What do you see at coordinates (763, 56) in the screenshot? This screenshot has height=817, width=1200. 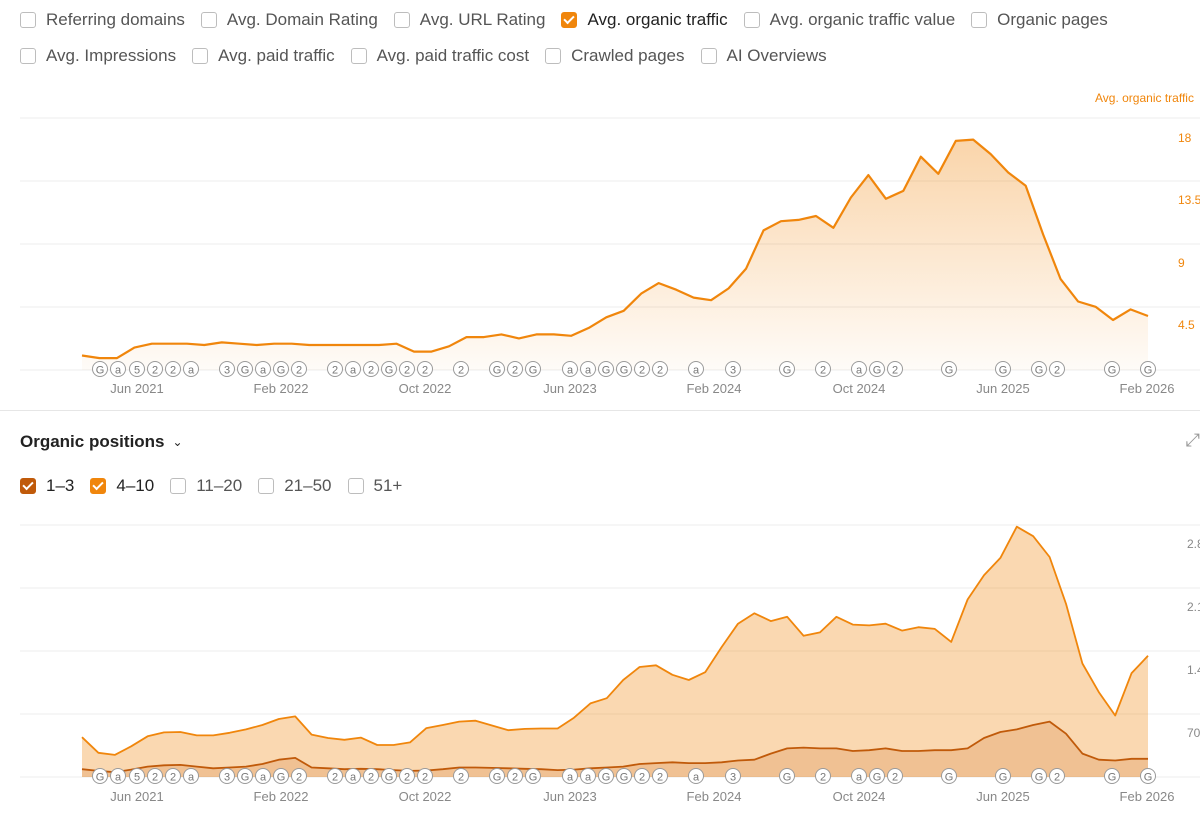 I see `checkbox-ai-overviews: AI Overviews` at bounding box center [763, 56].